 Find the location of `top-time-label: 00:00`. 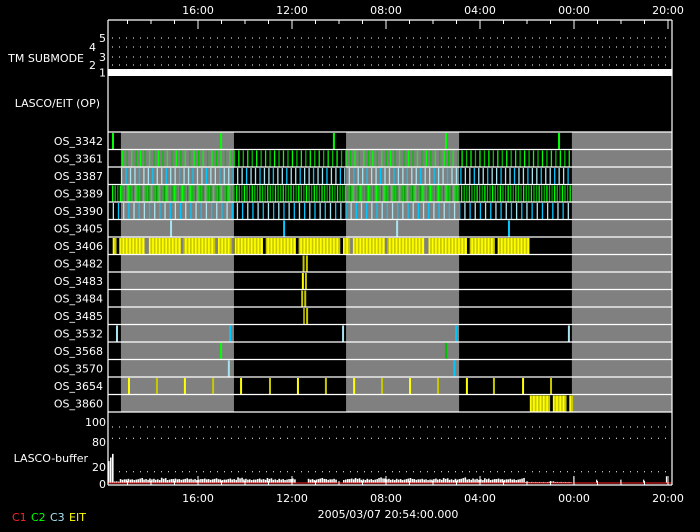

top-time-label: 00:00 is located at coordinates (574, 10).